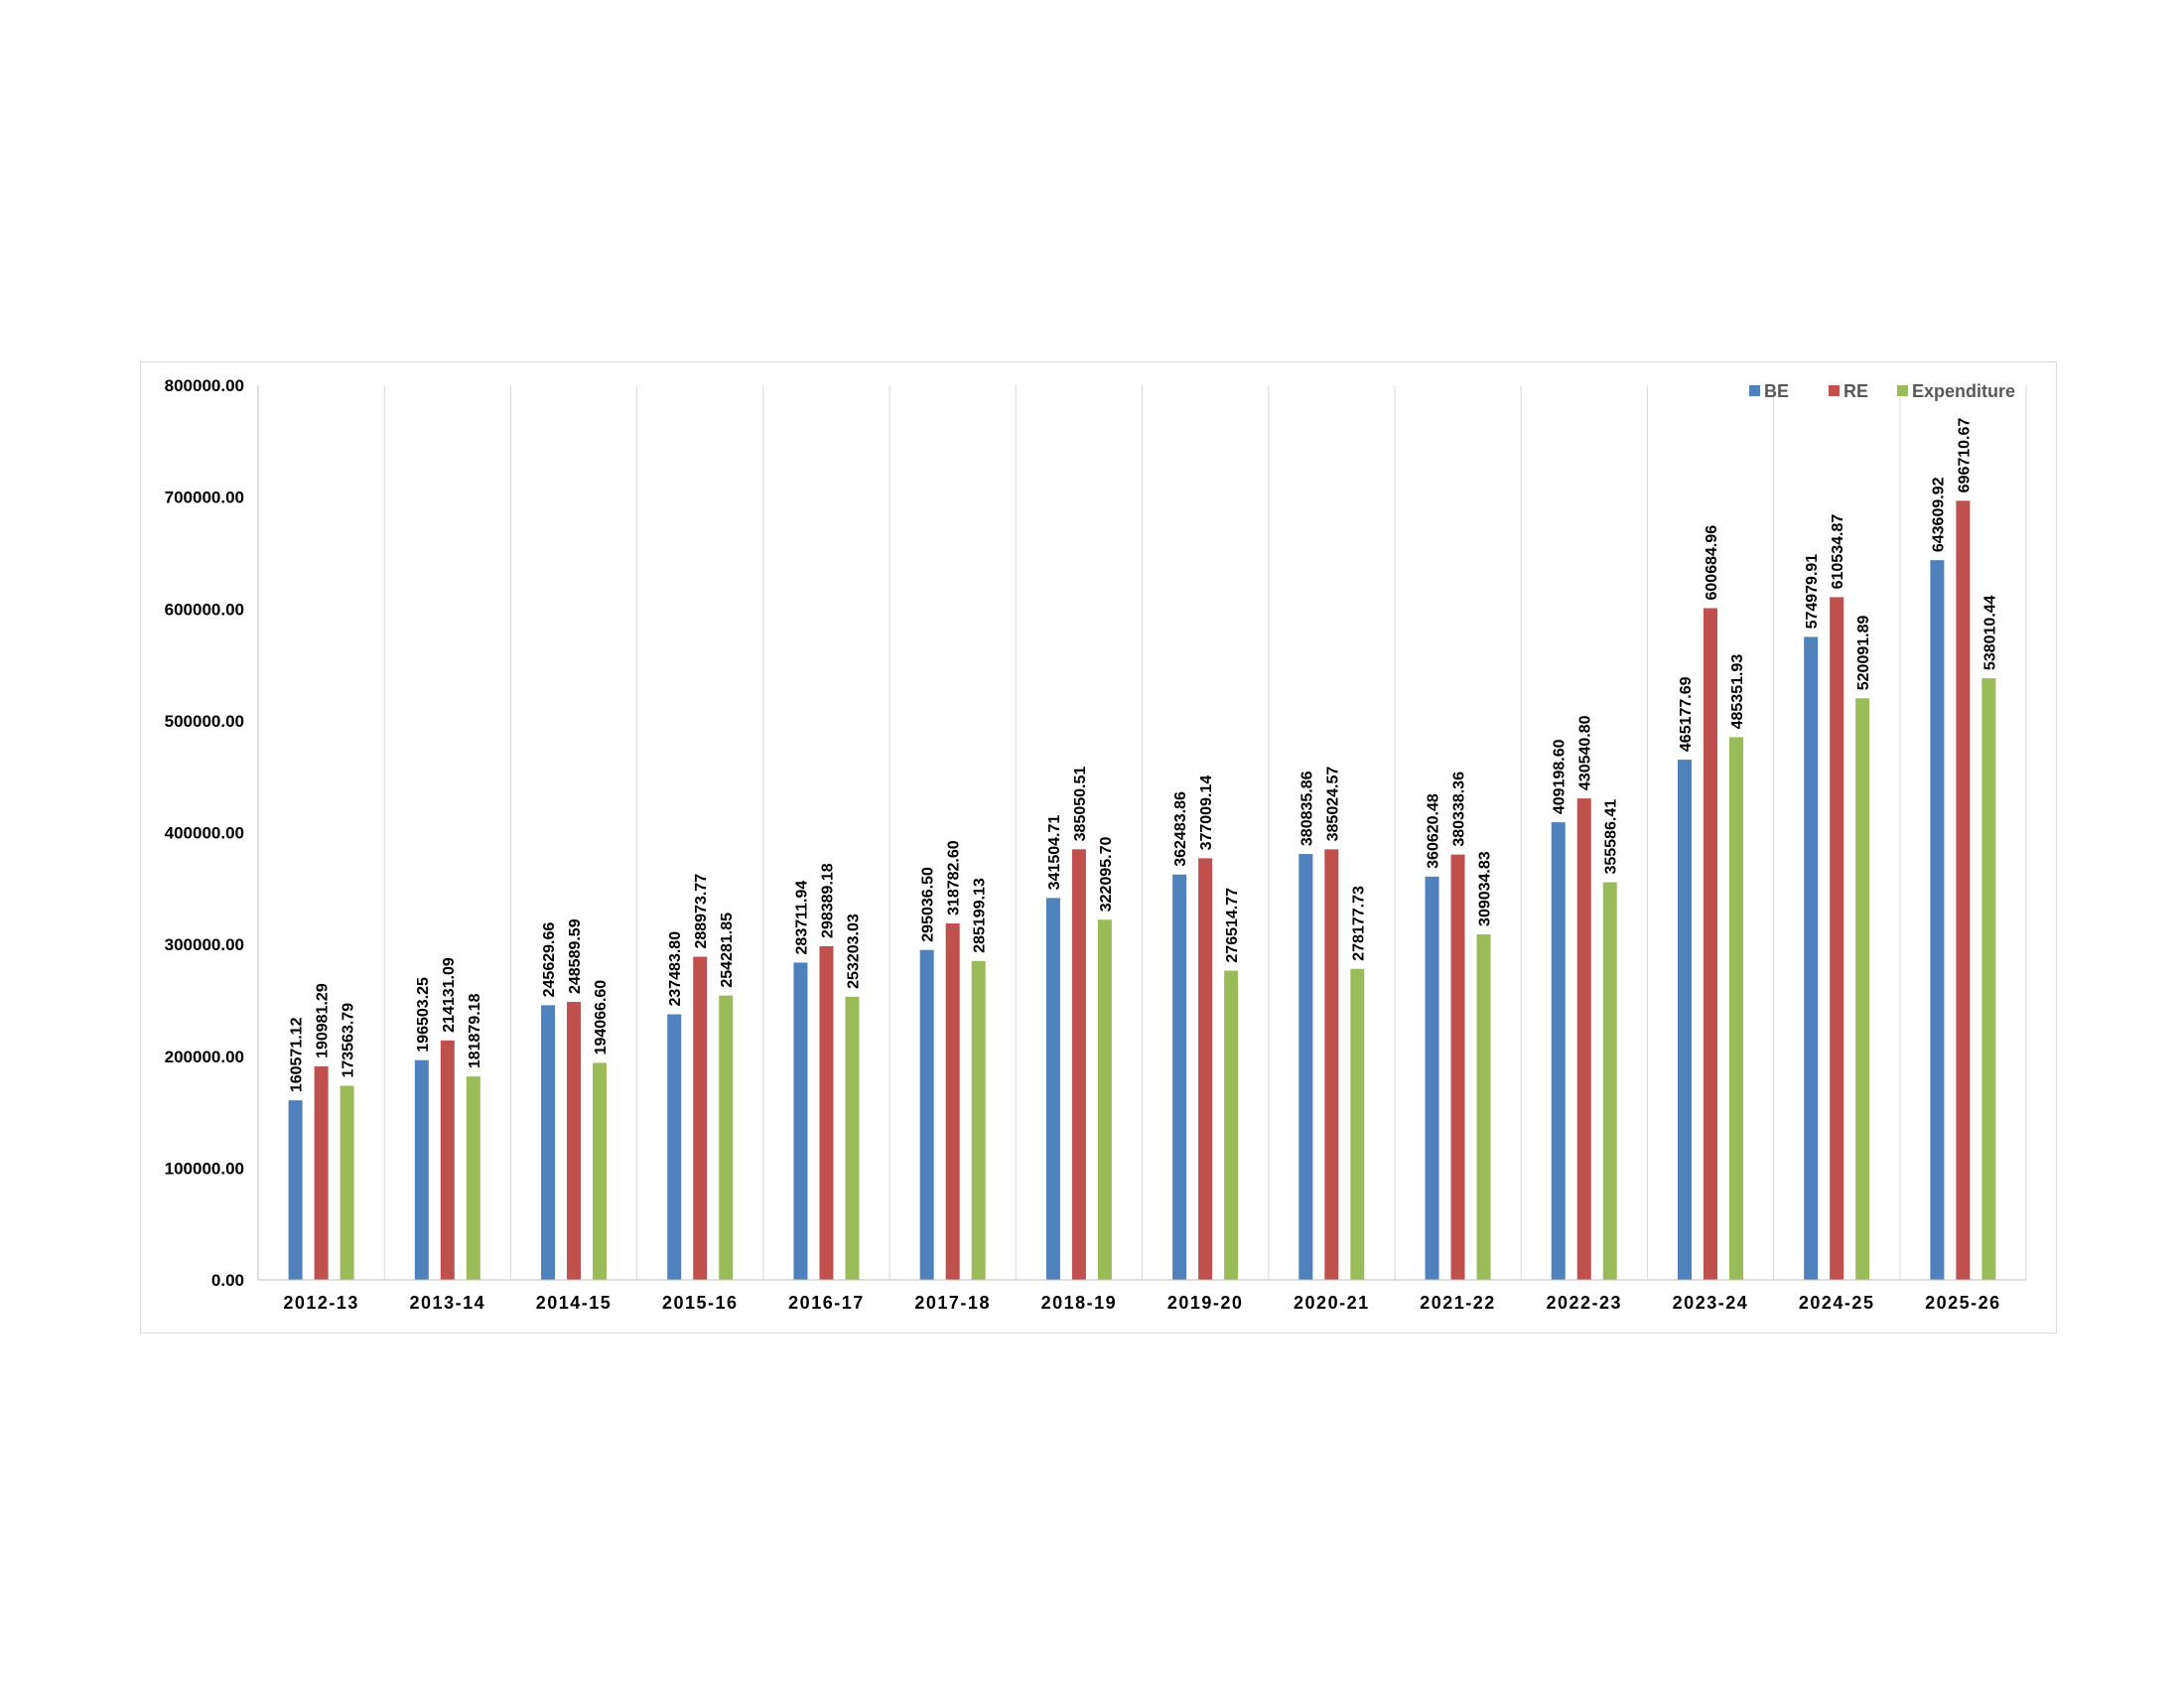 The height and width of the screenshot is (1688, 2184). What do you see at coordinates (1459, 809) in the screenshot?
I see `data-label: 380338.36` at bounding box center [1459, 809].